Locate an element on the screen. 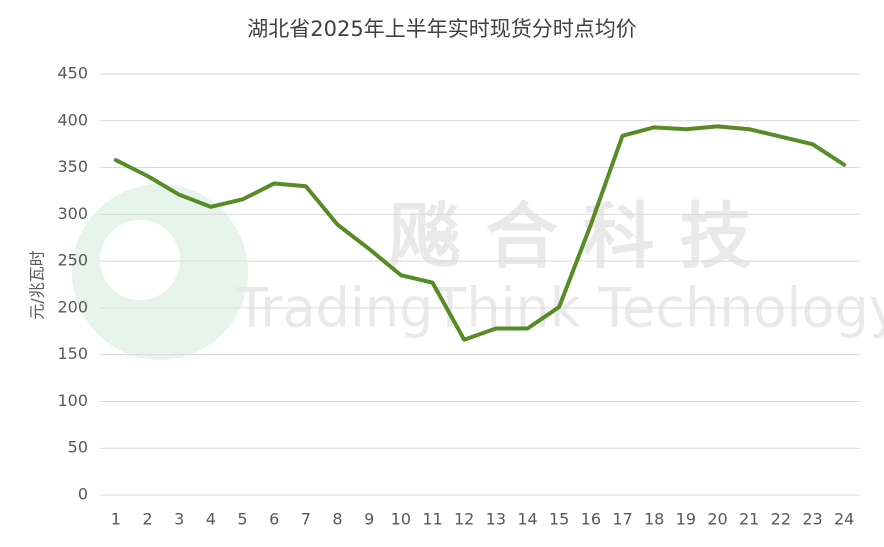 This screenshot has height=547, width=884. y-tick-label: 300 is located at coordinates (72, 213).